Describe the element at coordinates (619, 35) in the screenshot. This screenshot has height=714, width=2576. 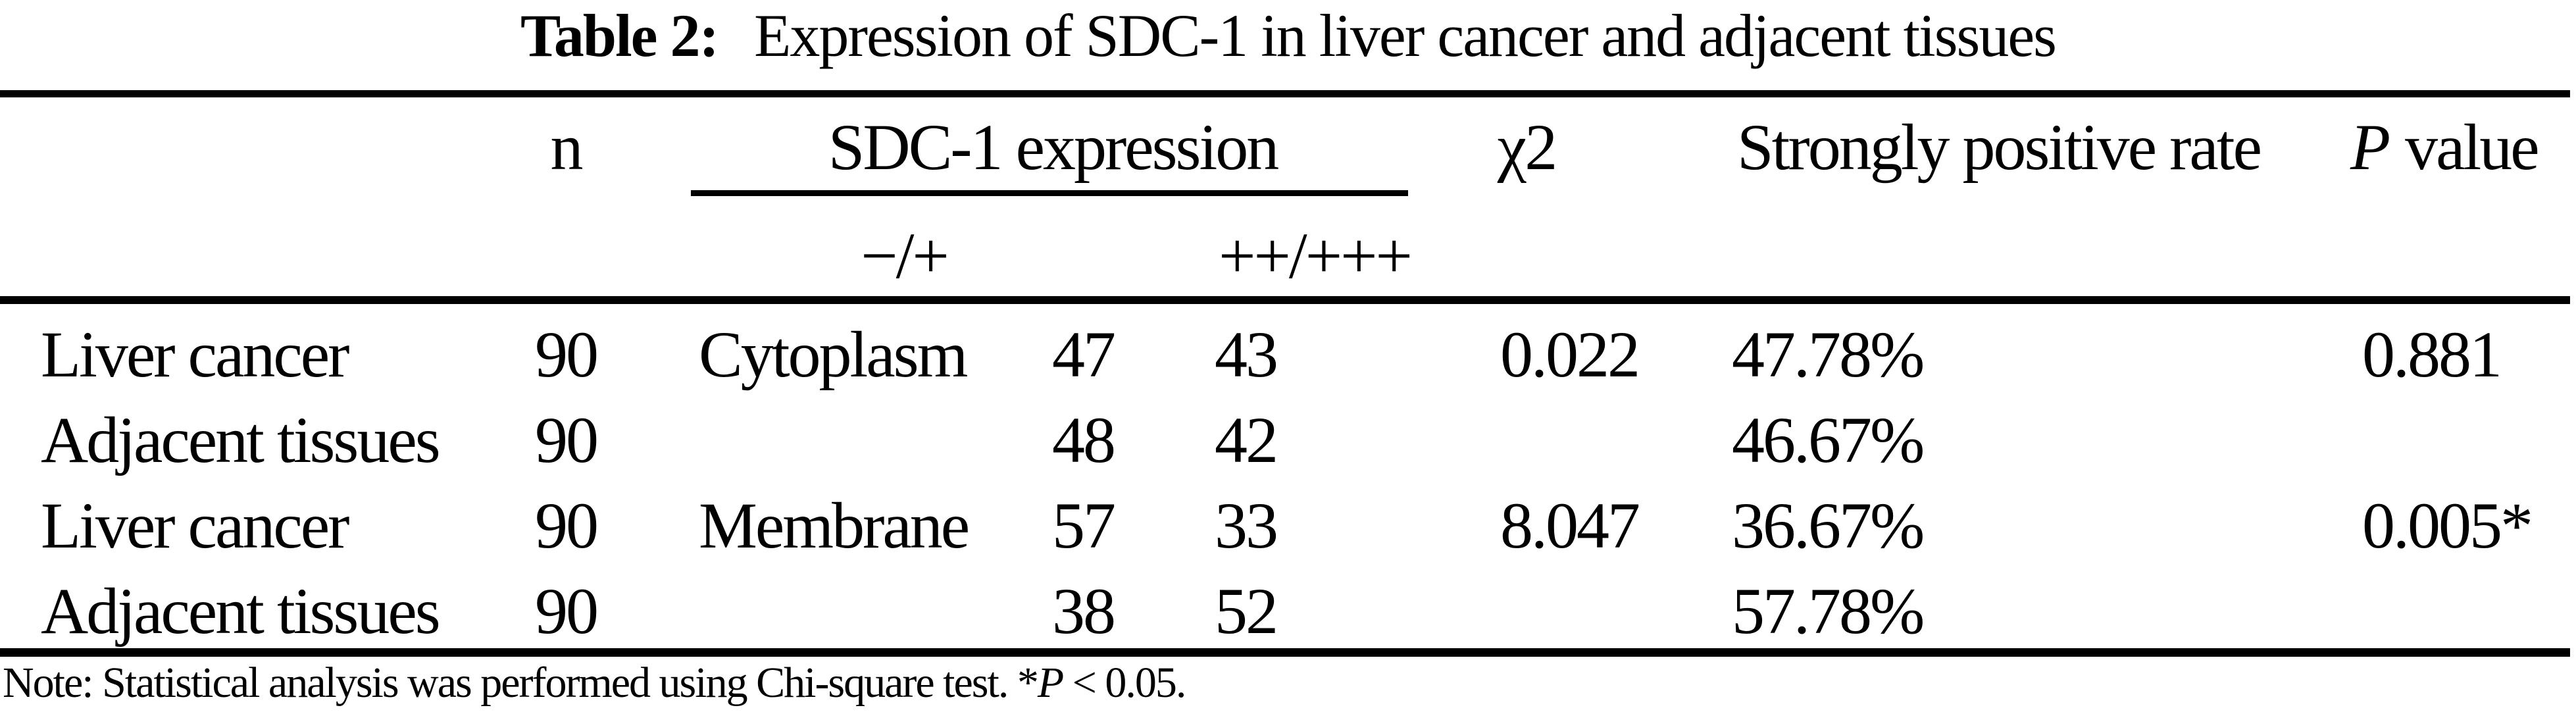
I see `table-number-label: Table 2:` at that location.